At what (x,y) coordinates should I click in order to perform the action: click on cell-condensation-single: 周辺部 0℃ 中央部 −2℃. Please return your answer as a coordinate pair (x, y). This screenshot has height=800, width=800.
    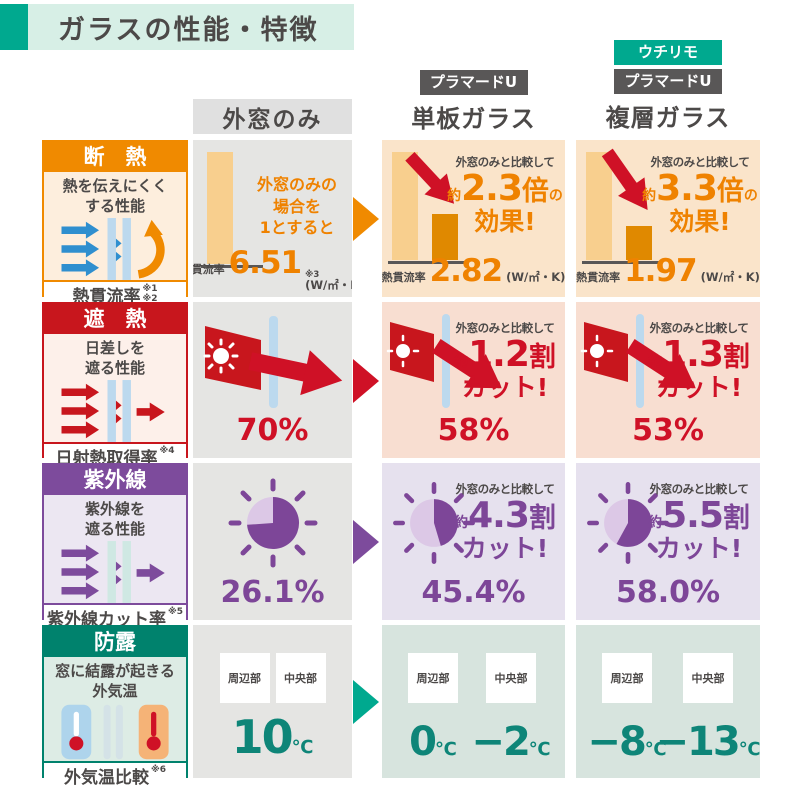
    Looking at the image, I should click on (473, 701).